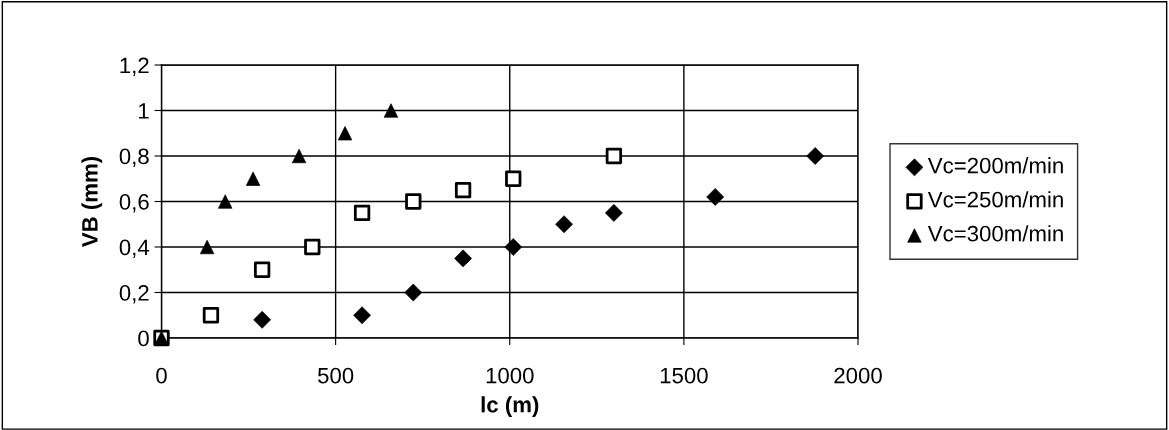 This screenshot has width=1169, height=430. I want to click on x-tick-label: 2000, so click(858, 375).